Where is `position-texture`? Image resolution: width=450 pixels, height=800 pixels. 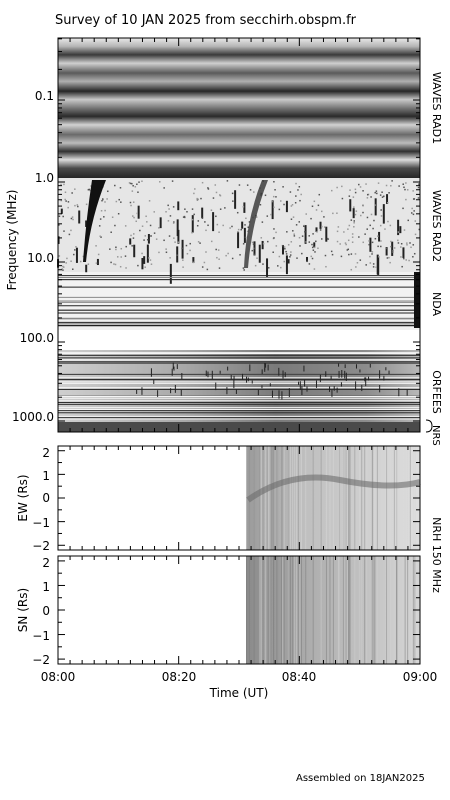 position-texture is located at coordinates (333, 555).